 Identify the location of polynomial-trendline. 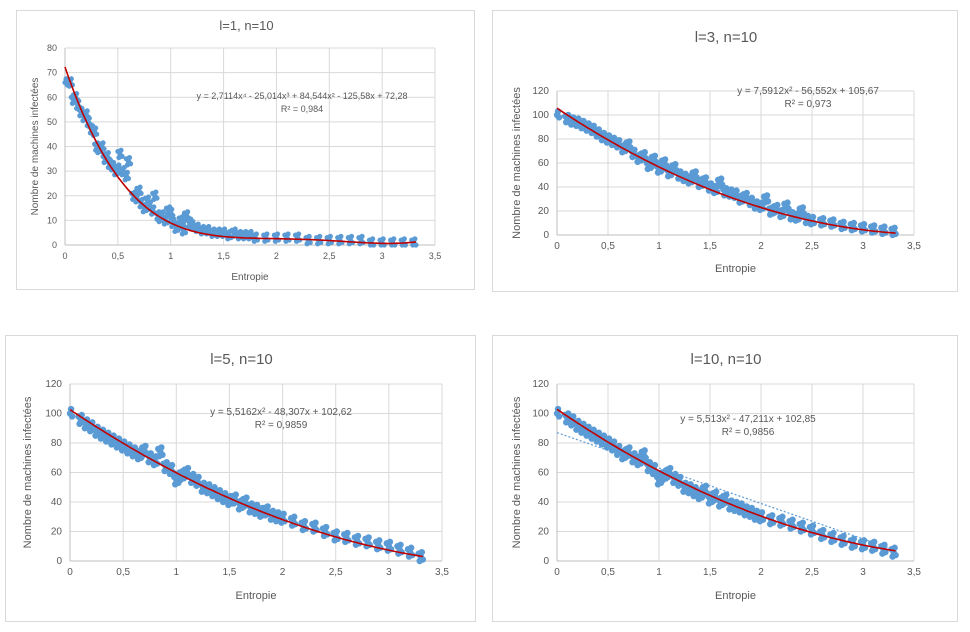
(726, 480).